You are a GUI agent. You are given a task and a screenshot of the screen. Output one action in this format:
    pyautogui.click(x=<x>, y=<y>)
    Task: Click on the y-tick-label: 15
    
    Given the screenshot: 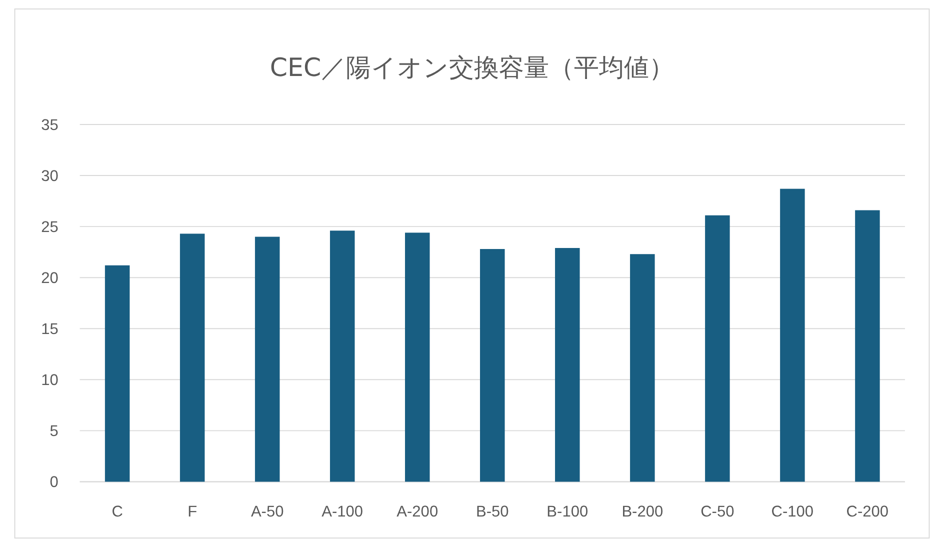 What is the action you would take?
    pyautogui.click(x=49, y=329)
    